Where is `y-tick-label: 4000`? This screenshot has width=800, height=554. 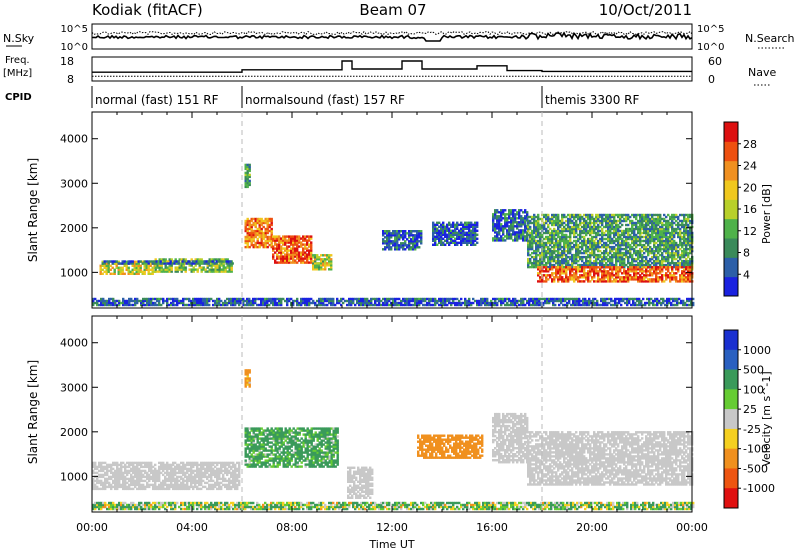
y-tick-label: 4000 is located at coordinates (74, 139).